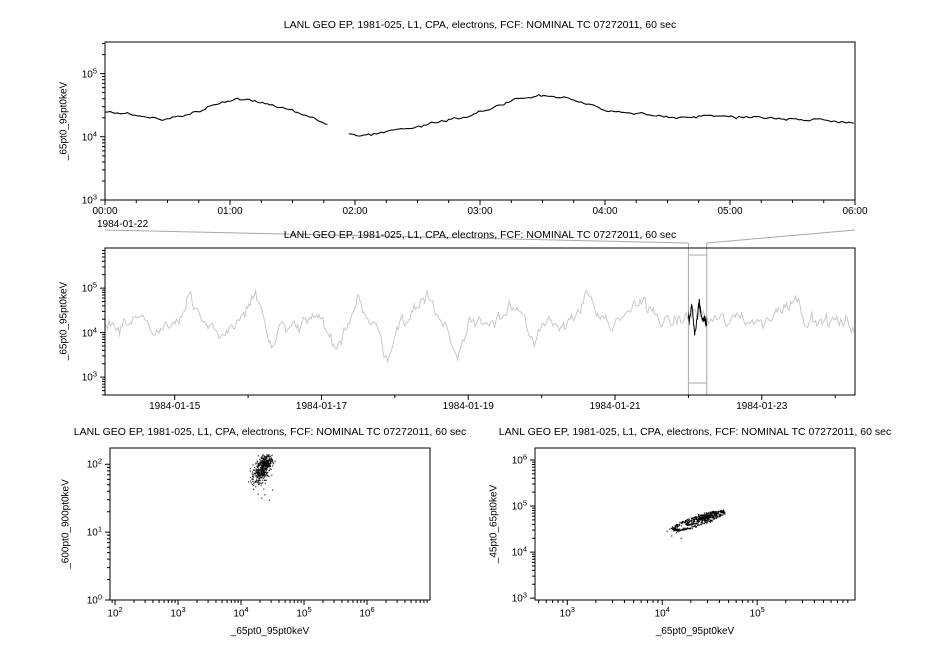 This screenshot has width=926, height=647. What do you see at coordinates (94, 599) in the screenshot?
I see `scatter-y-tick-label: 10⁰` at bounding box center [94, 599].